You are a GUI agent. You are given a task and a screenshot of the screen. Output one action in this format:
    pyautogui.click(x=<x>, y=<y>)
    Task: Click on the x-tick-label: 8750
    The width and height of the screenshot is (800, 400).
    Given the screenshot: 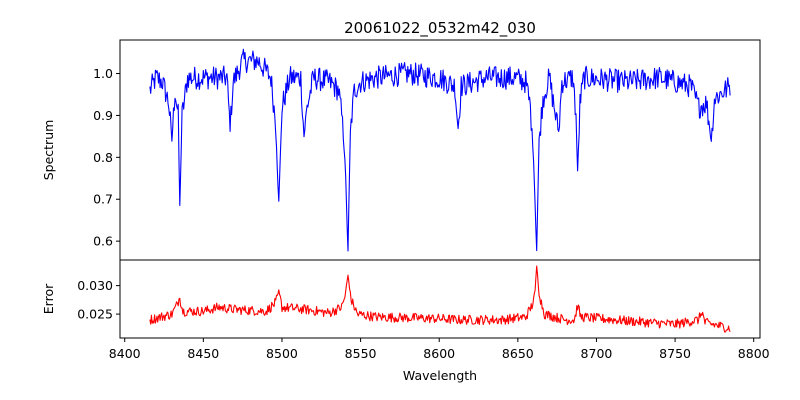 What is the action you would take?
    pyautogui.click(x=675, y=353)
    